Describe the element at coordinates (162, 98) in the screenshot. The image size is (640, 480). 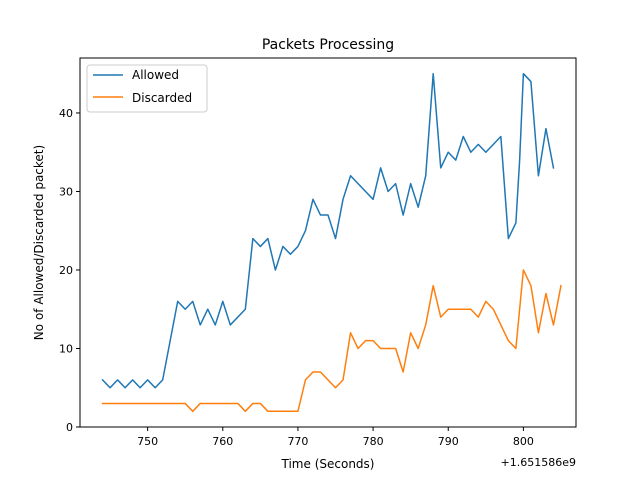
I see `legend-label-discarded: Discarded` at that location.